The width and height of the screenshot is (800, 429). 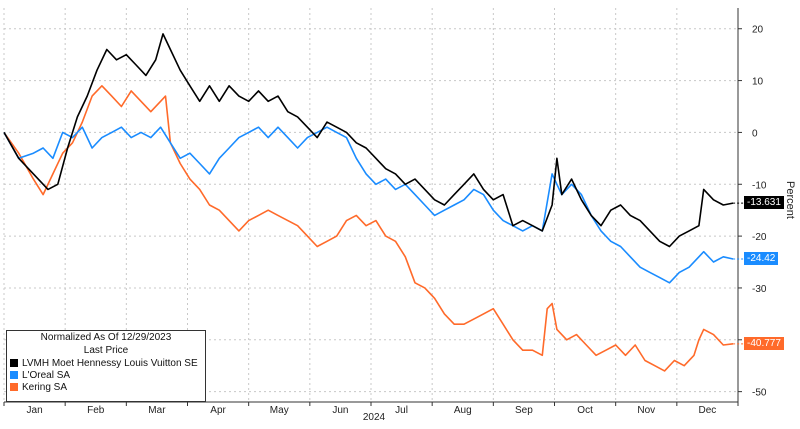 I want to click on y-tick-label: -50, so click(x=759, y=393).